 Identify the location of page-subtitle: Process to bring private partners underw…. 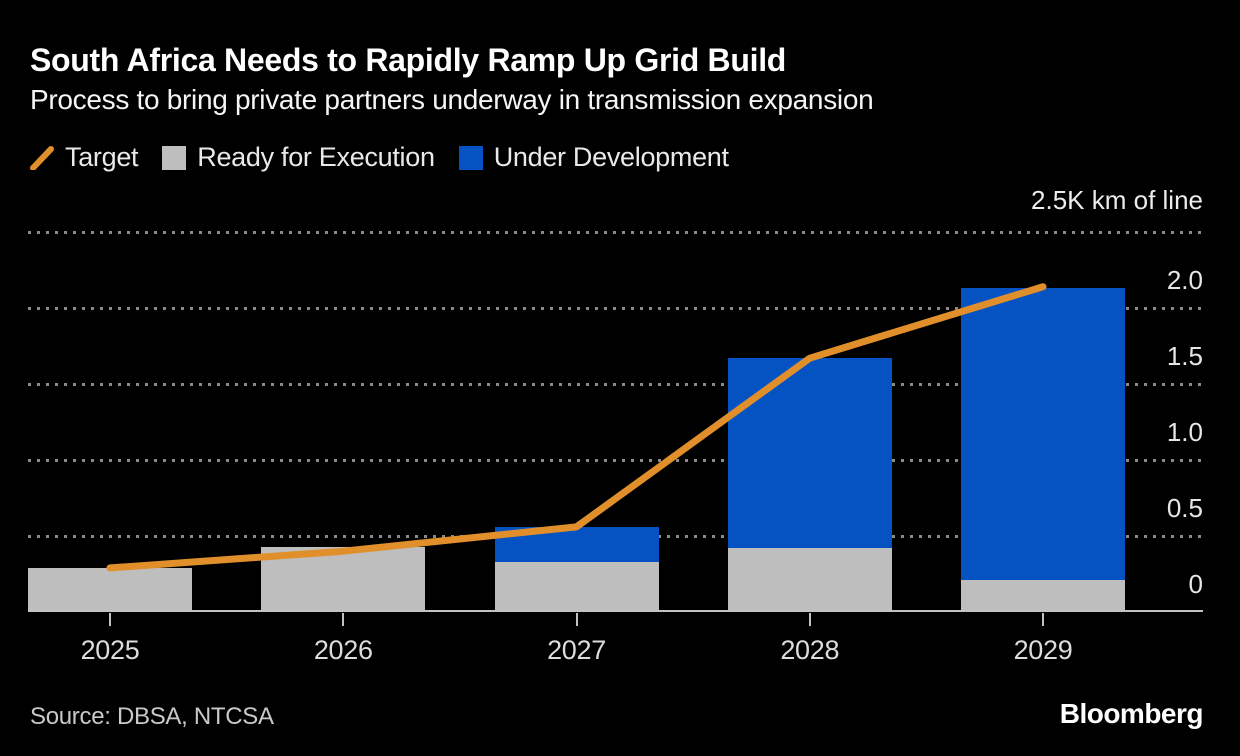
(452, 99).